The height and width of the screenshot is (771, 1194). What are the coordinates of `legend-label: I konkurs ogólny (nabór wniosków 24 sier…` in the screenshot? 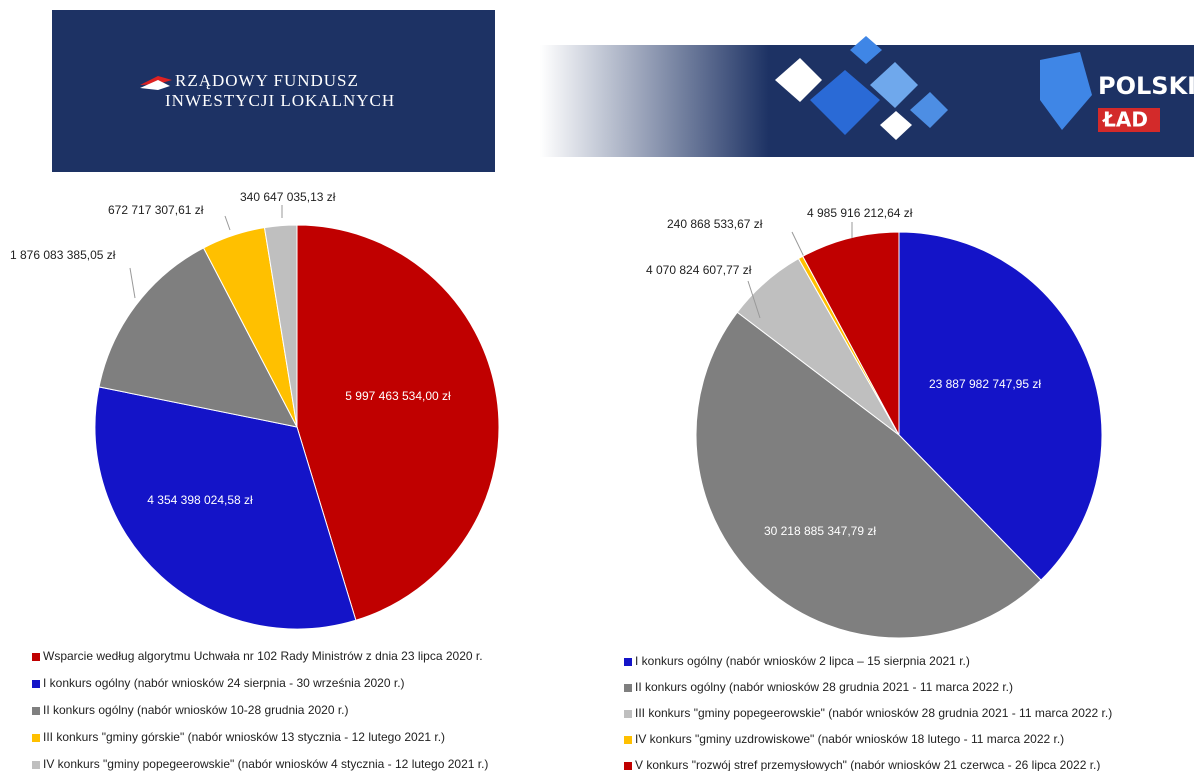 It's located at (224, 683).